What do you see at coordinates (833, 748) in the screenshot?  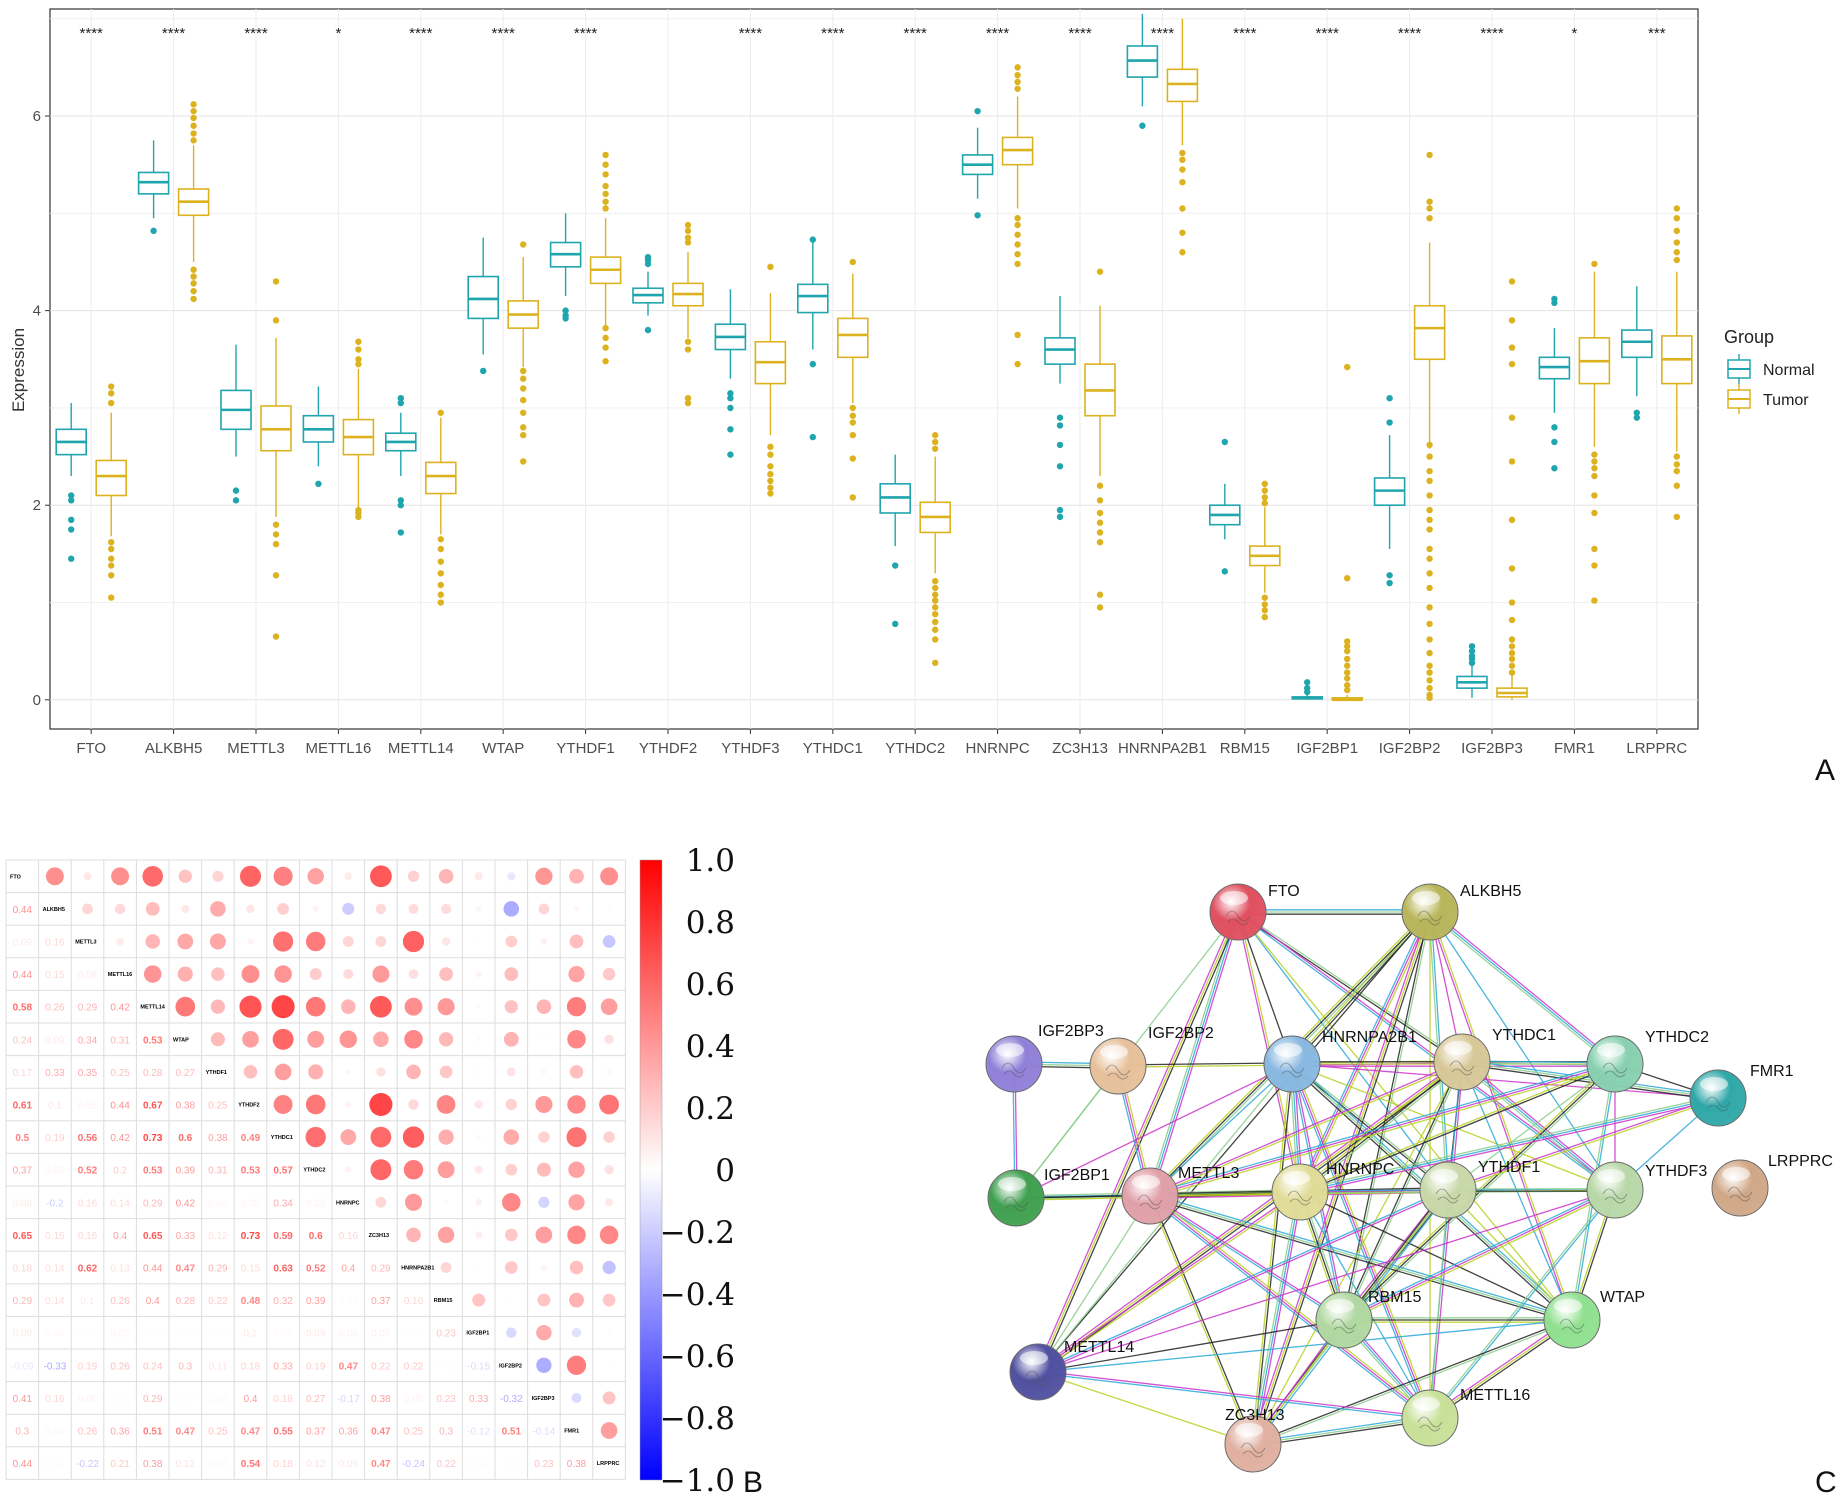 I see `x-tick-label: YTHDC1` at bounding box center [833, 748].